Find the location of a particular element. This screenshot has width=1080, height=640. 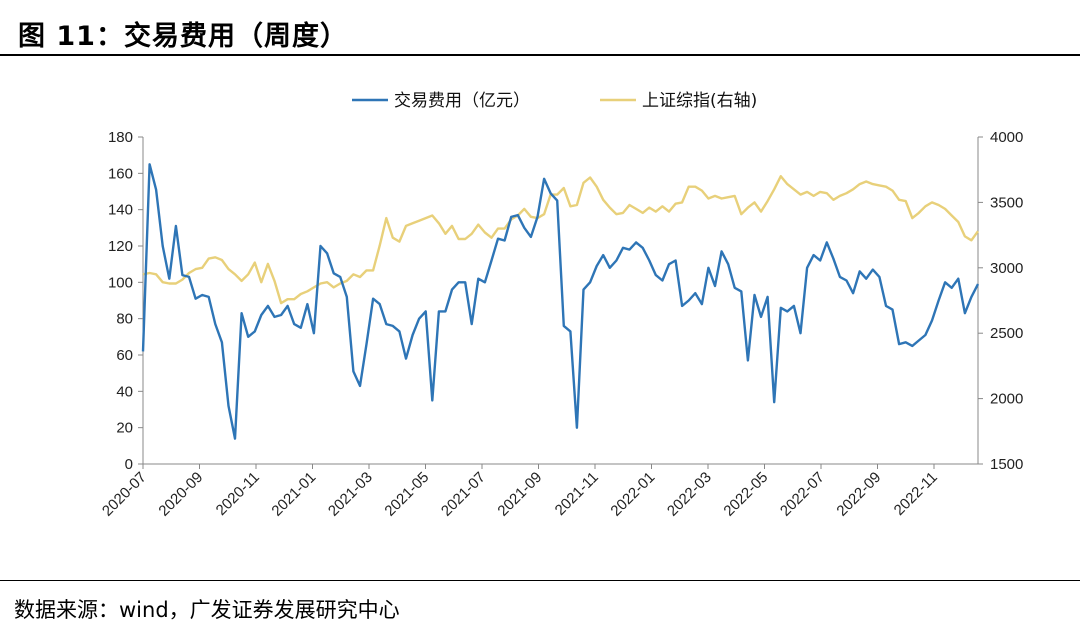

x-tick-label: 2022-03 is located at coordinates (689, 494).